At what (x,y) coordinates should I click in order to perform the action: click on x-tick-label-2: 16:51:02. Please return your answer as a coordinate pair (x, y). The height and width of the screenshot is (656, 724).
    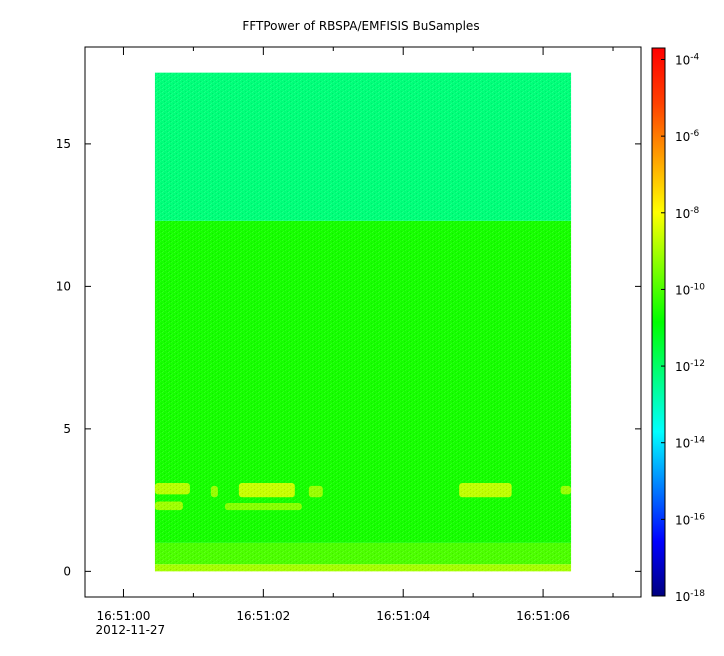
    Looking at the image, I should click on (263, 616).